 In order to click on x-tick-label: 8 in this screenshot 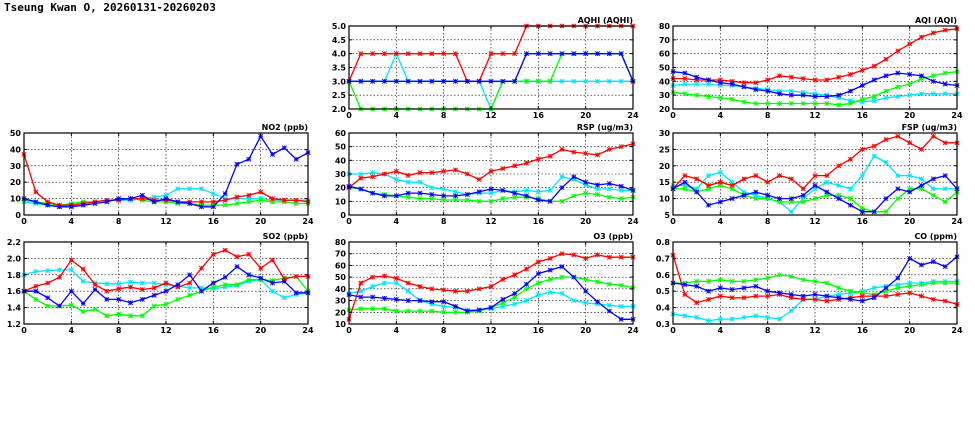, I will do `click(119, 221)`.